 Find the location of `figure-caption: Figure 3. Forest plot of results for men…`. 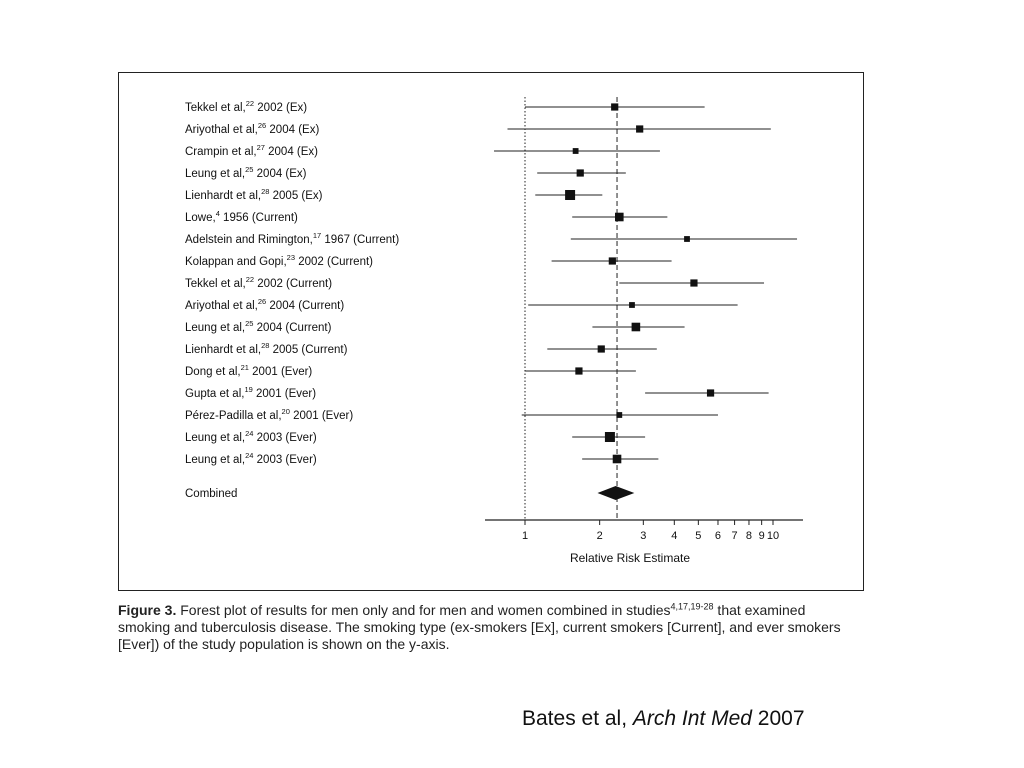

figure-caption: Figure 3. Forest plot of results for men… is located at coordinates (488, 627).